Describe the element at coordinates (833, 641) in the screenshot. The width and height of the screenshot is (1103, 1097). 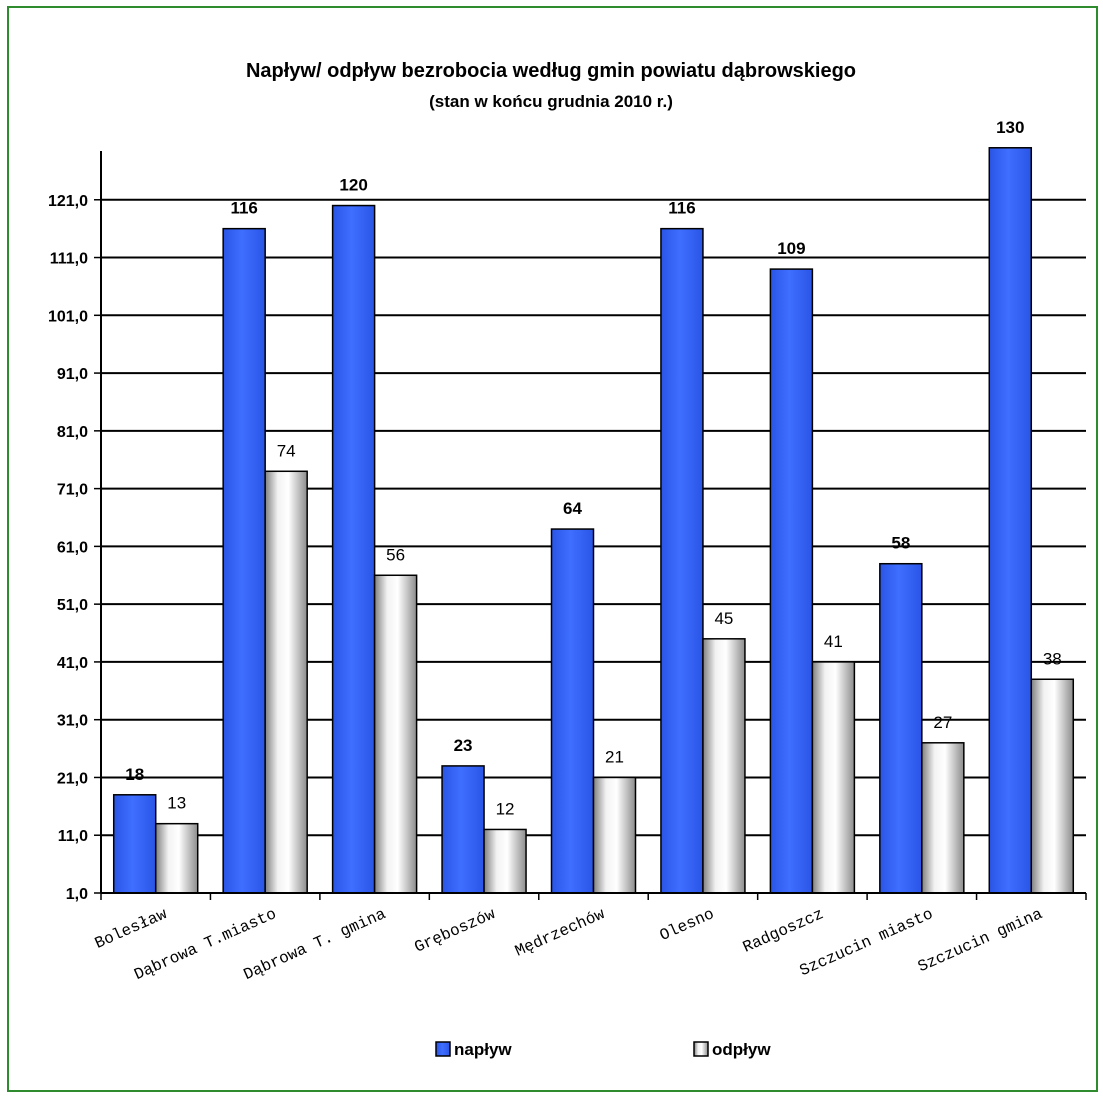
I see `data-label-odpływ: 41` at that location.